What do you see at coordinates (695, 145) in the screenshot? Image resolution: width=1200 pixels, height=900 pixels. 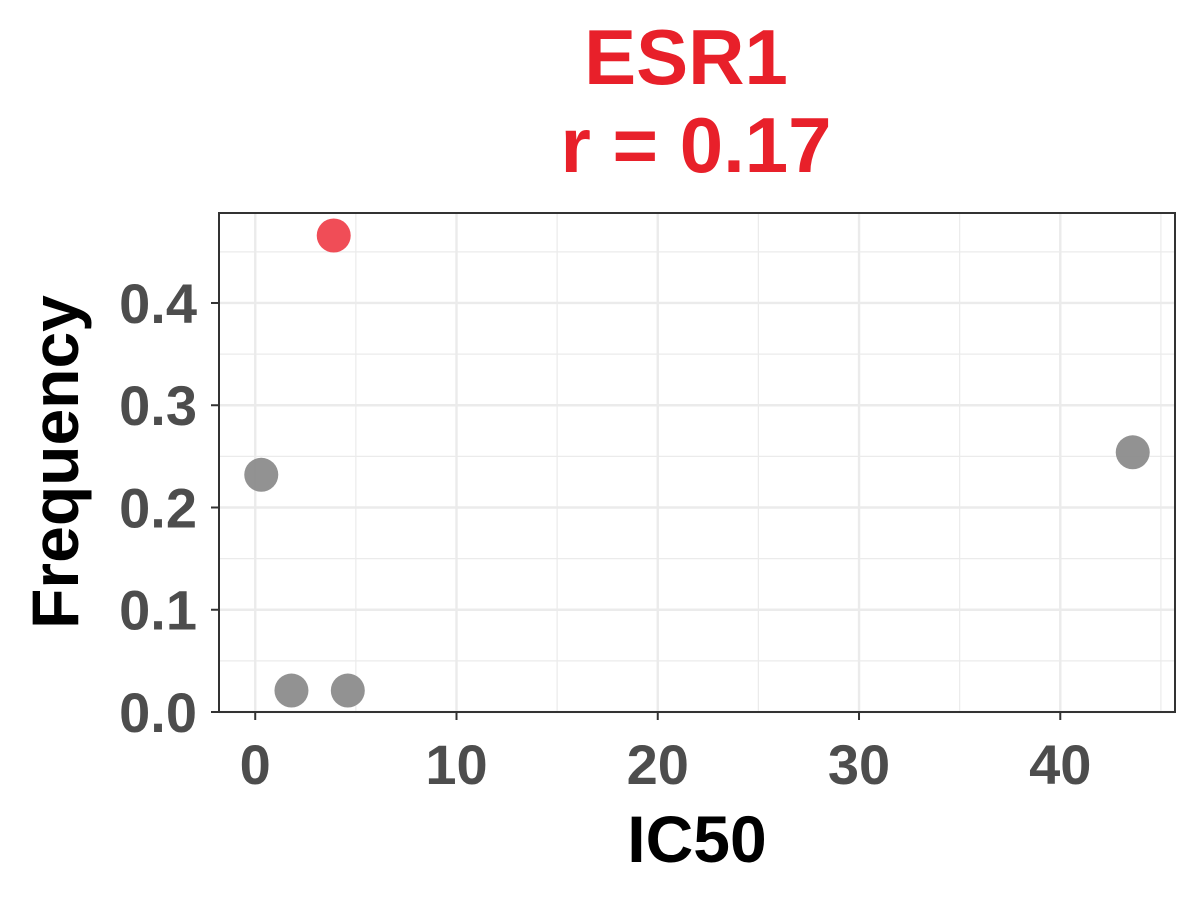 I see `chart-subtitle: r = 0.17` at bounding box center [695, 145].